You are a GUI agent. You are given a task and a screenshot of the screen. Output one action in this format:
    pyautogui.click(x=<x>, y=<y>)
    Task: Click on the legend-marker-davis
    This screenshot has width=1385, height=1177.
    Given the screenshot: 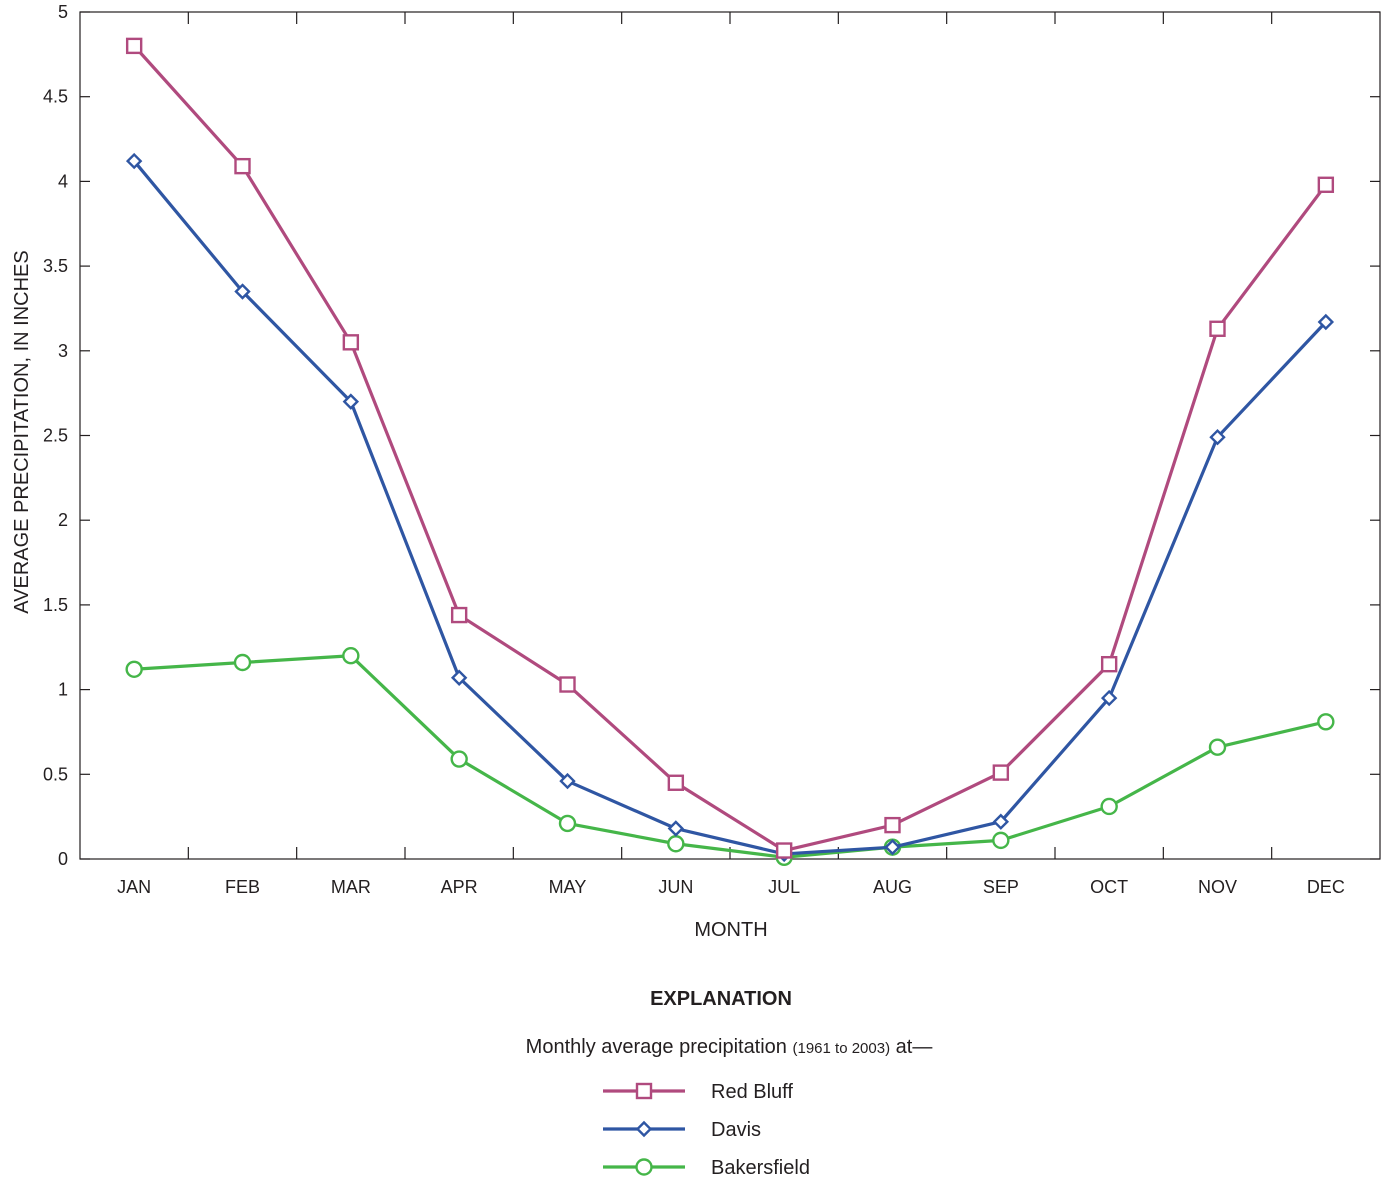 What is the action you would take?
    pyautogui.click(x=644, y=1129)
    